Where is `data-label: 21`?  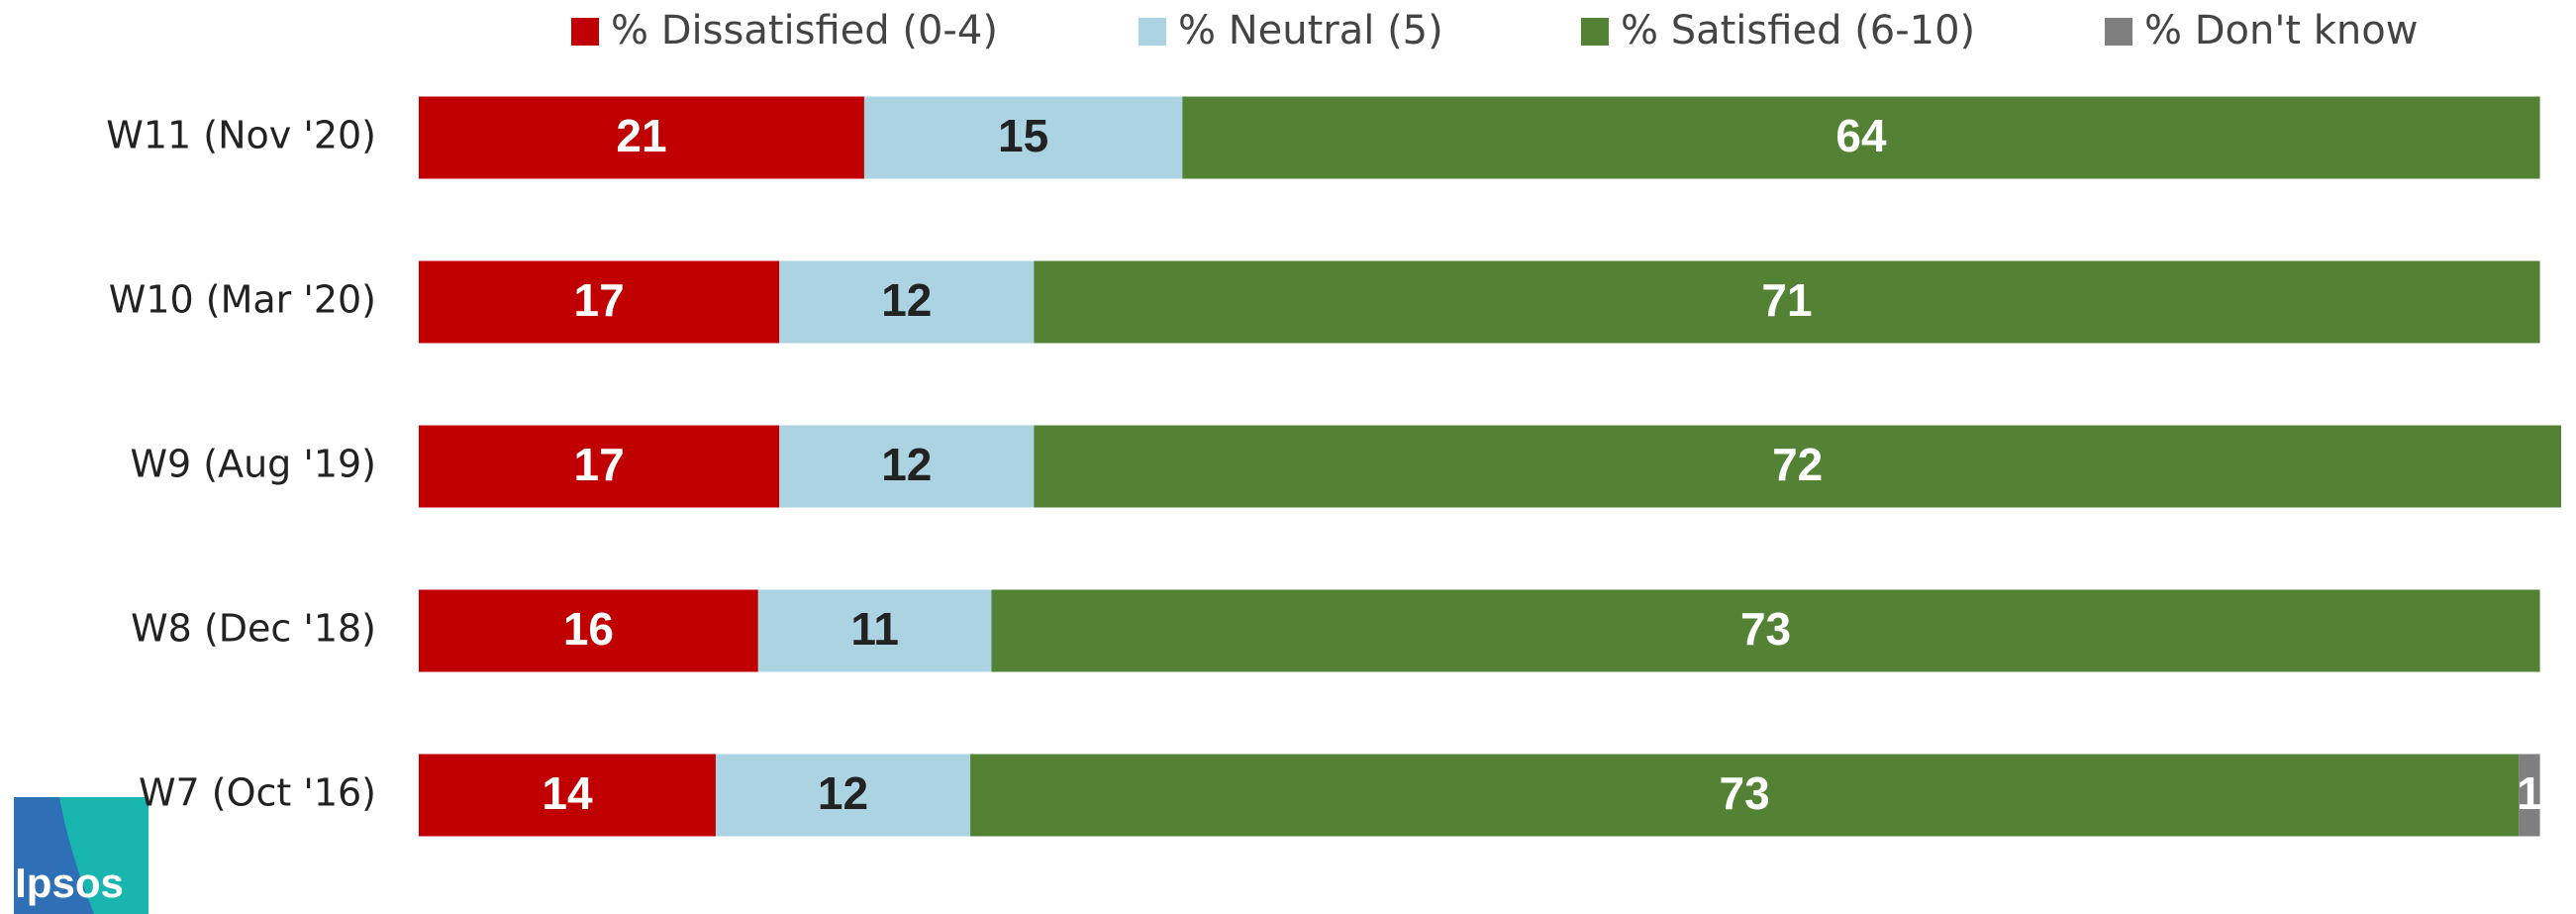
data-label: 21 is located at coordinates (641, 136).